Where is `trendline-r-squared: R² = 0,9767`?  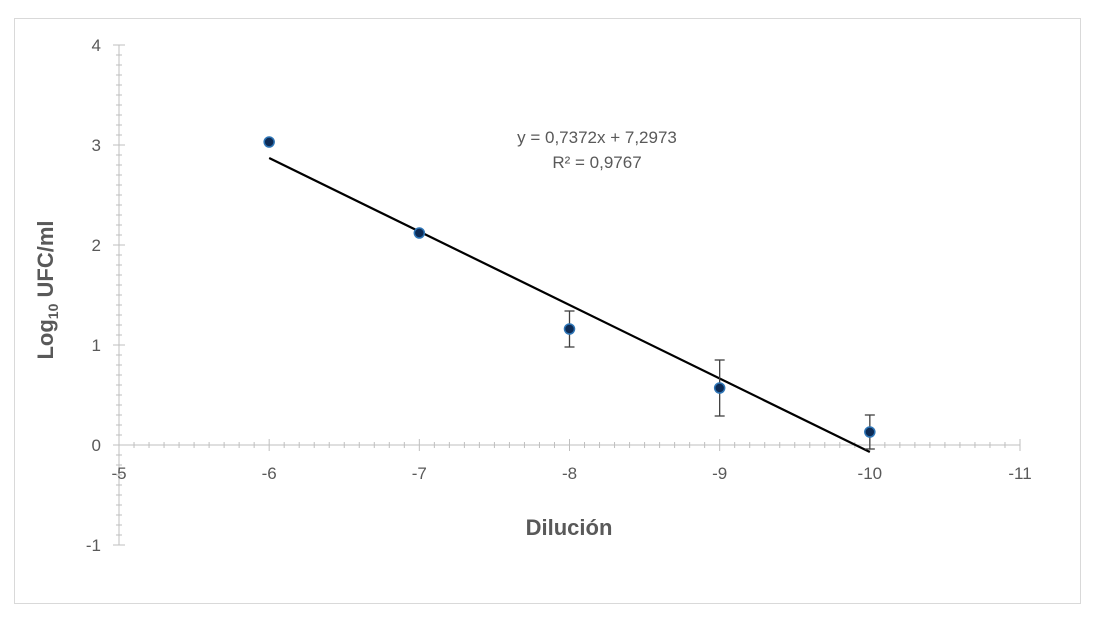
trendline-r-squared: R² = 0,9767 is located at coordinates (596, 162).